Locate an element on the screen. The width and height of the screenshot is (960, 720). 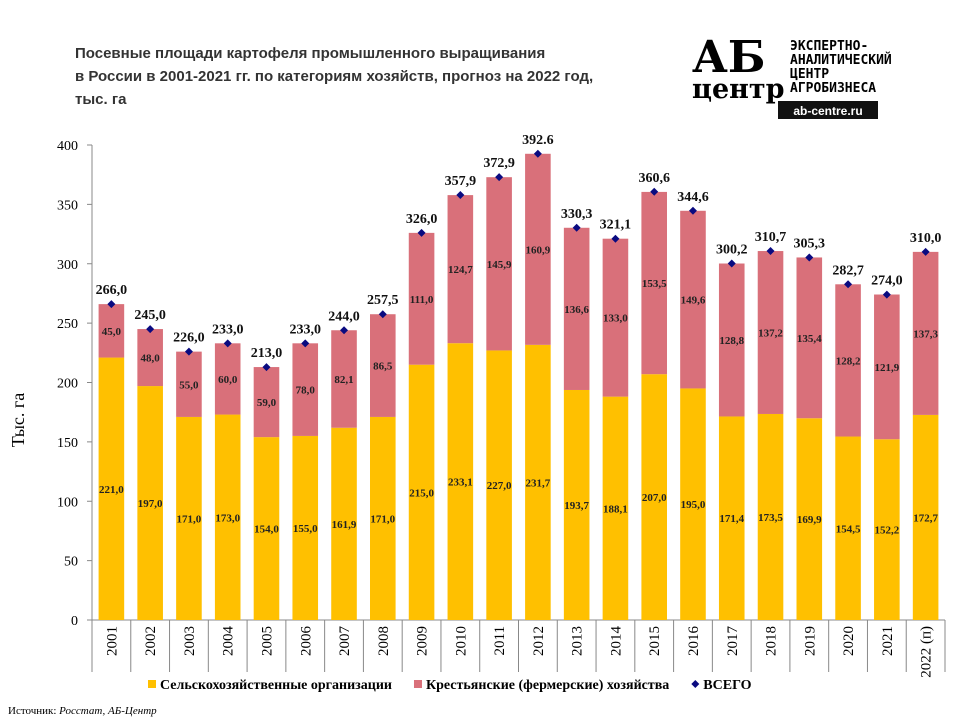
source: Источник: Росстат, АБ-Центр is located at coordinates (82, 711).